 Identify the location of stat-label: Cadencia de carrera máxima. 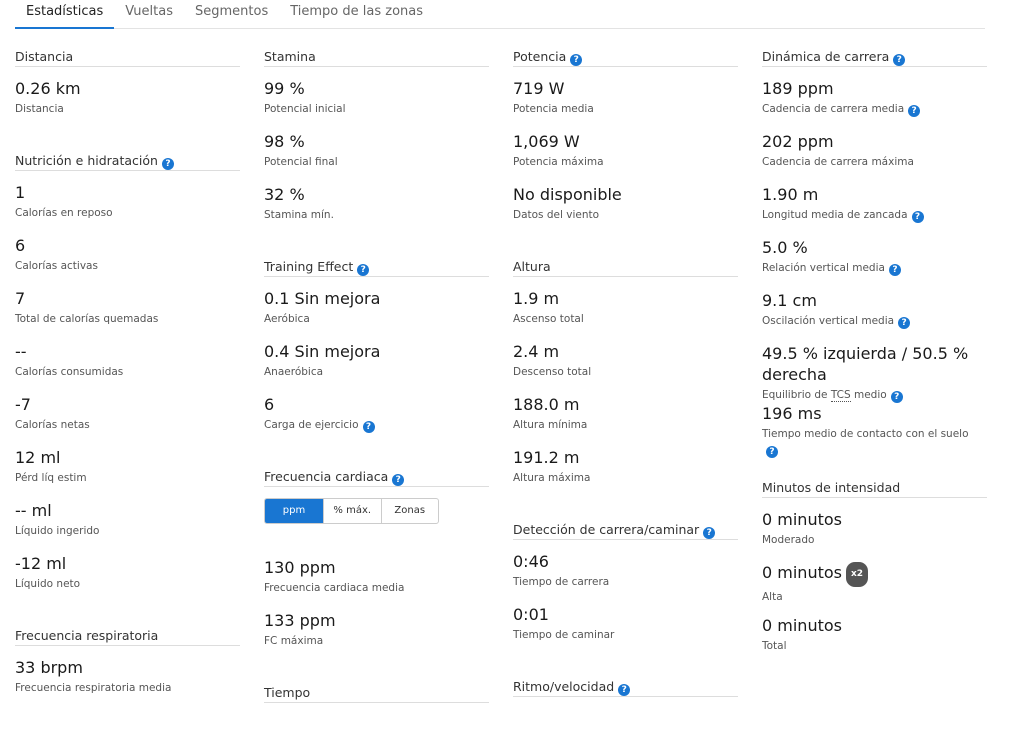
(874, 162).